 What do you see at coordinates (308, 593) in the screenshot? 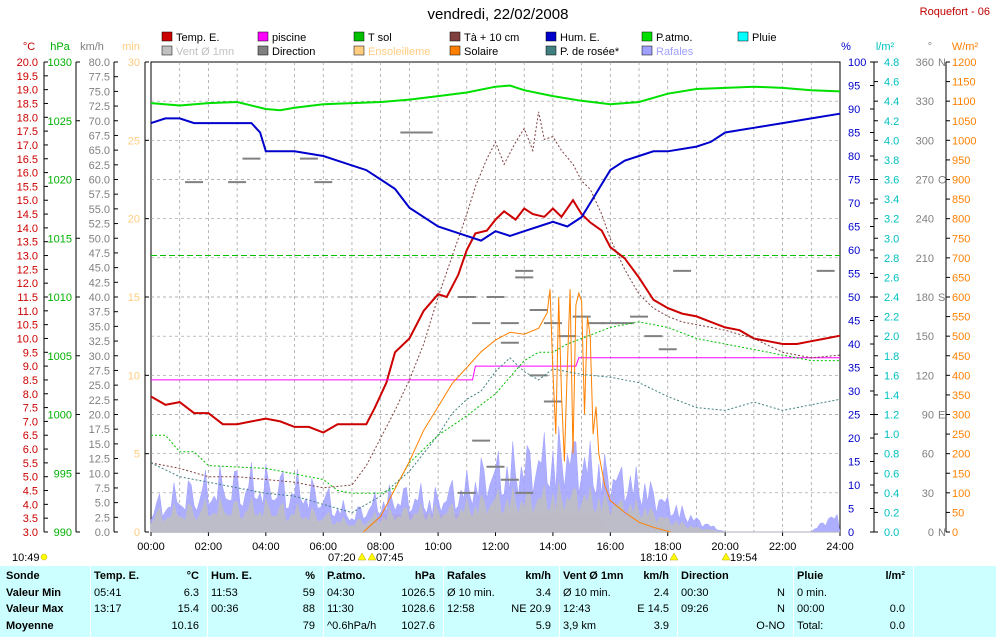
I see `stats-min-value: 59` at bounding box center [308, 593].